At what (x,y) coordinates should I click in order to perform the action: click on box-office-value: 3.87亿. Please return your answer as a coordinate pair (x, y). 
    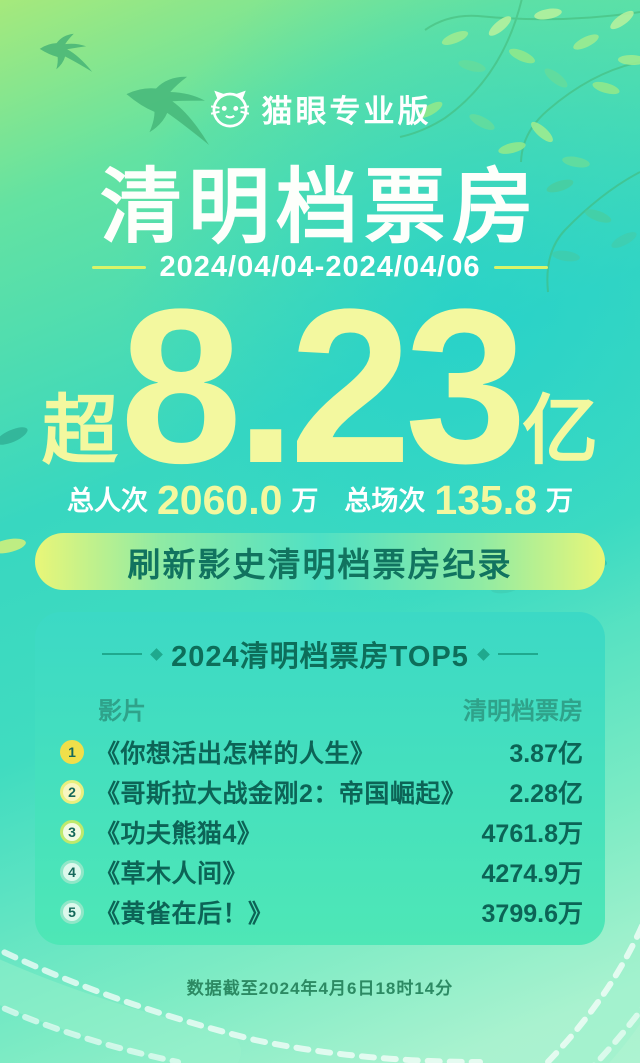
    Looking at the image, I should click on (546, 754).